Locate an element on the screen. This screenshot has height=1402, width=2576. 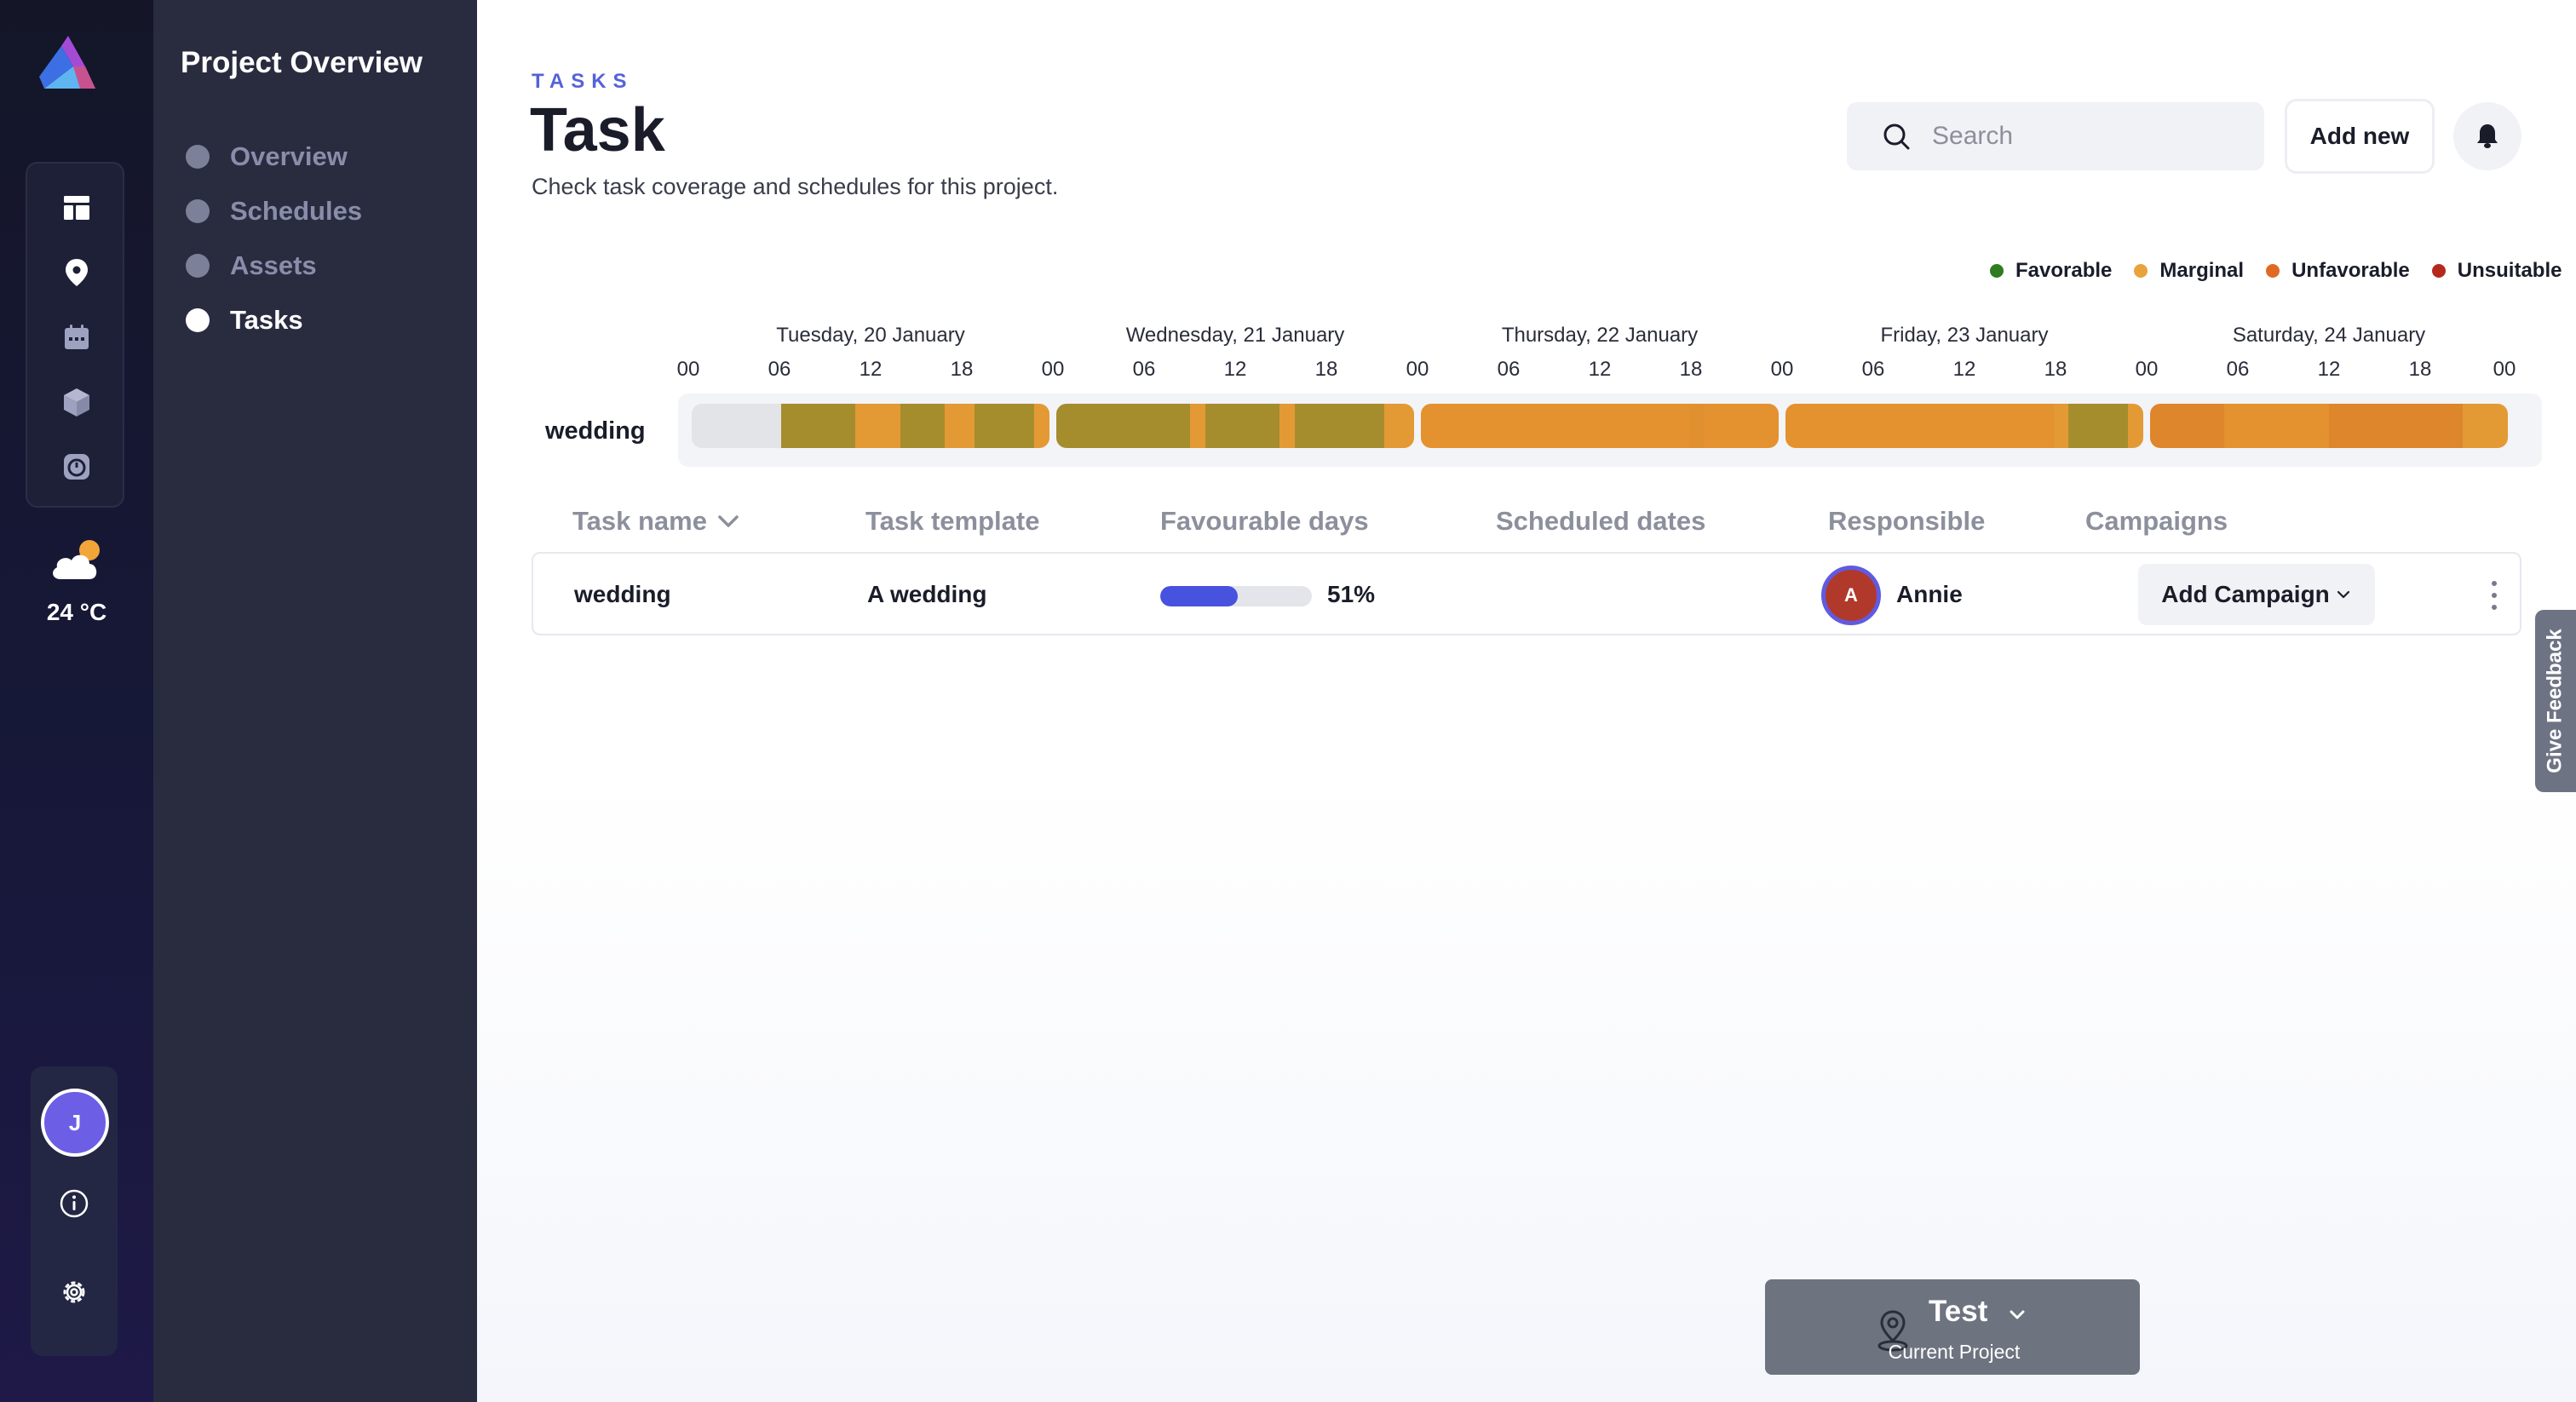
project-switcher: Test Current Project is located at coordinates (1953, 1327).